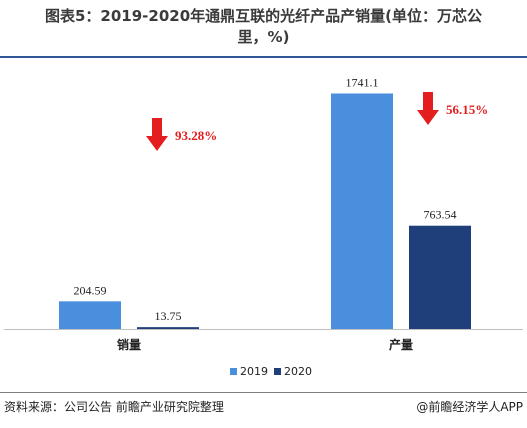  What do you see at coordinates (440, 277) in the screenshot?
I see `bar-2020-产量` at bounding box center [440, 277].